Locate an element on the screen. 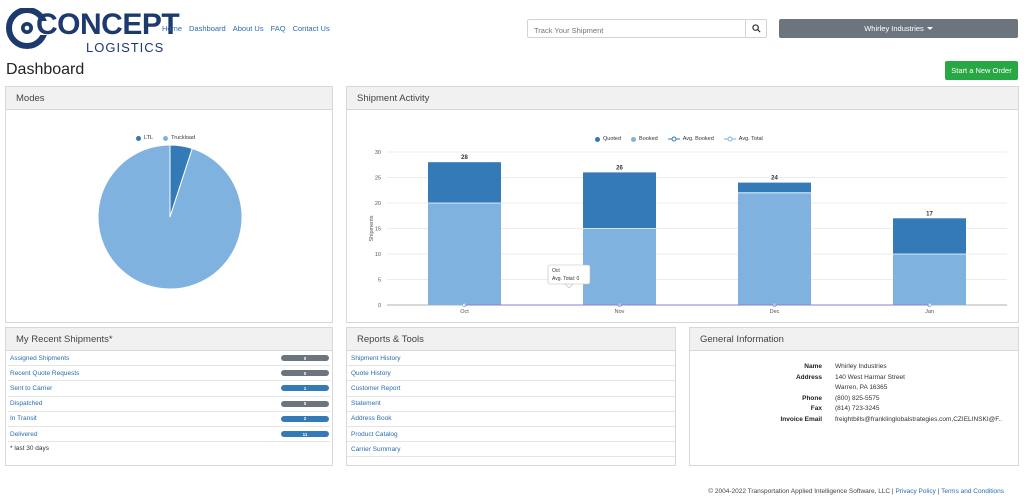 This screenshot has height=500, width=1024. recent-shipment-row: In Transit 2 is located at coordinates (169, 419).